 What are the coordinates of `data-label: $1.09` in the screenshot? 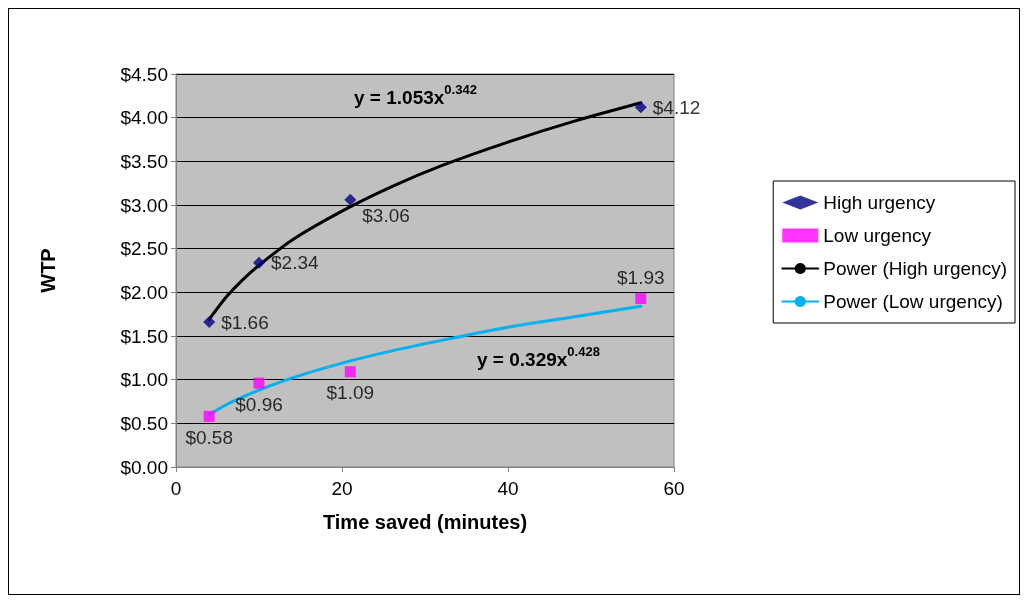 It's located at (350, 393).